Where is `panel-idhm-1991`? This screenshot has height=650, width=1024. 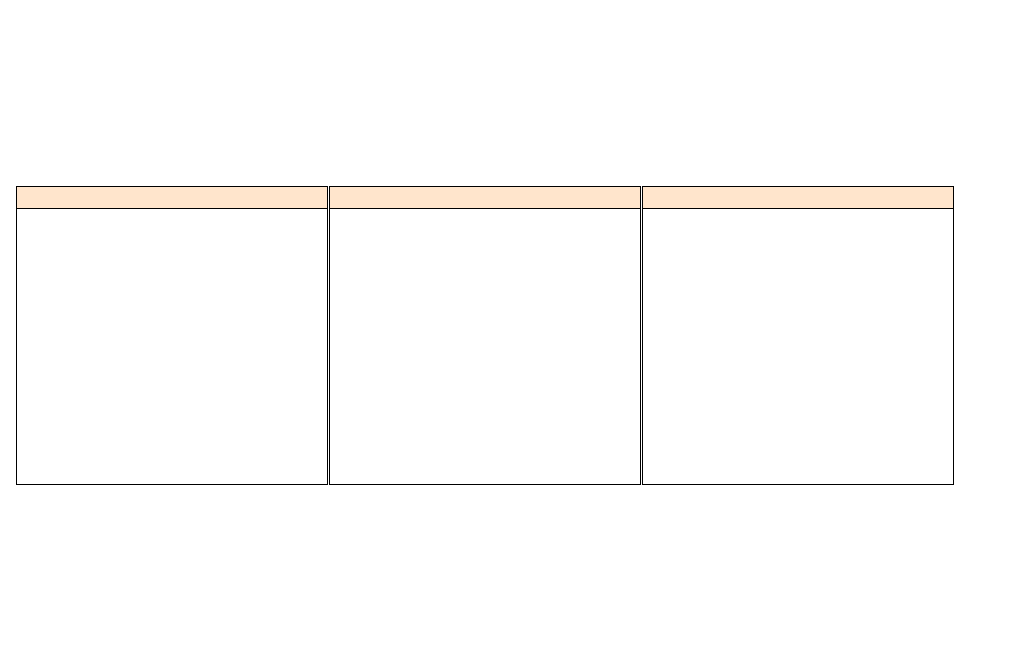
panel-idhm-1991 is located at coordinates (172, 335).